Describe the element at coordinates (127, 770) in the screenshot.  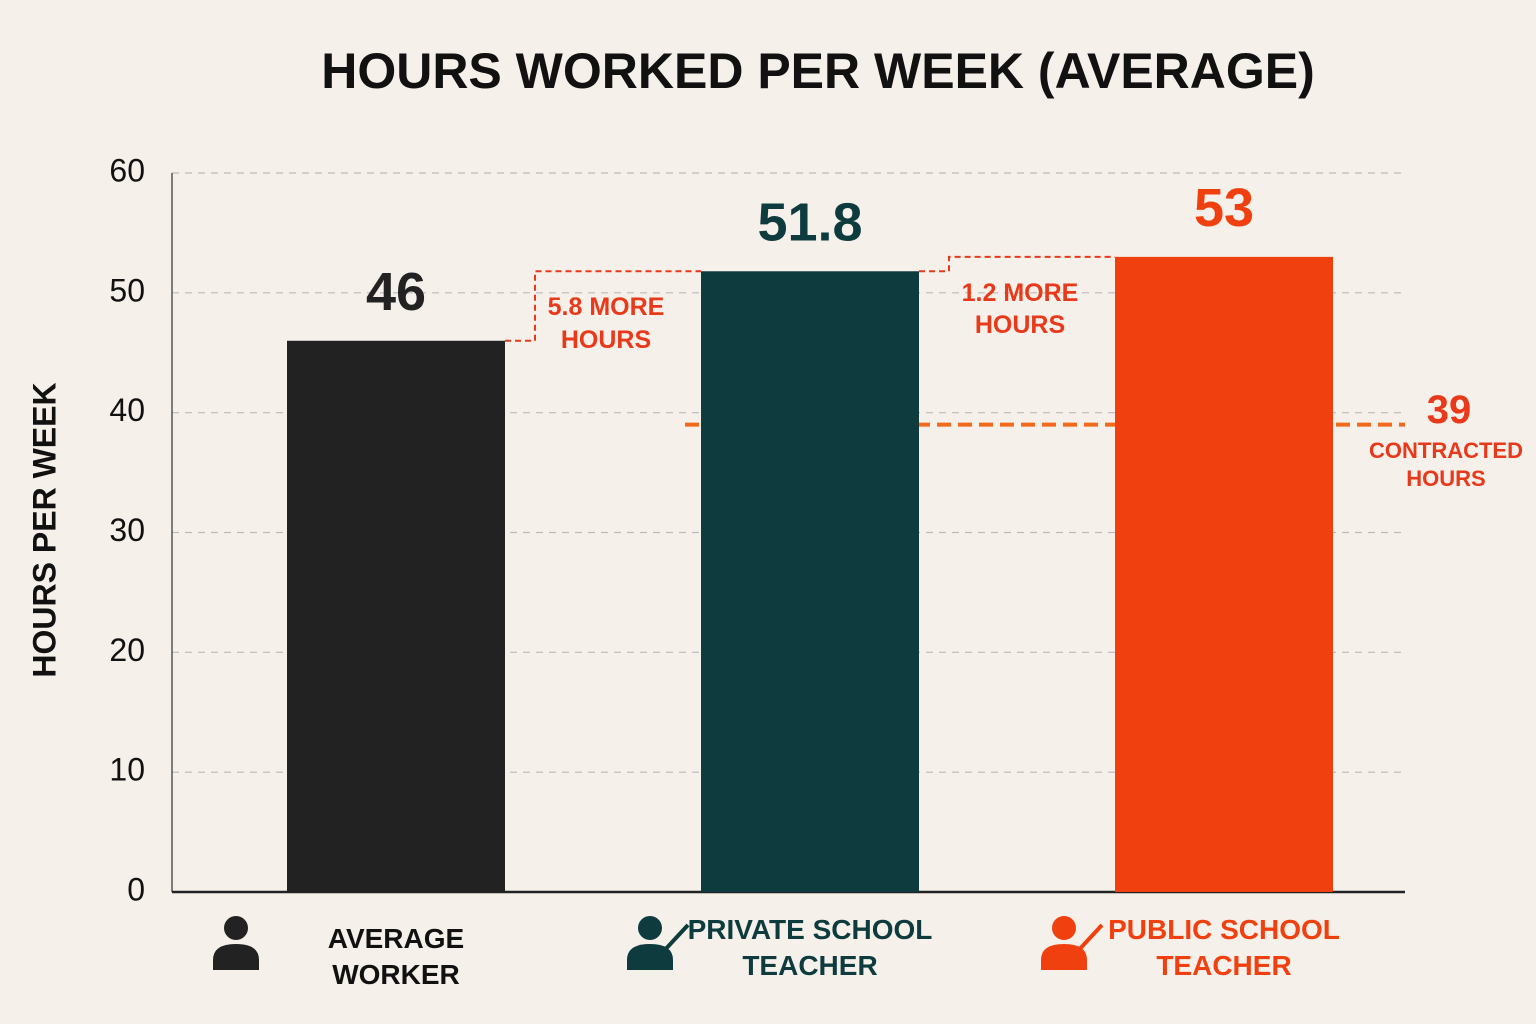
I see `y-tick-label: 10` at that location.